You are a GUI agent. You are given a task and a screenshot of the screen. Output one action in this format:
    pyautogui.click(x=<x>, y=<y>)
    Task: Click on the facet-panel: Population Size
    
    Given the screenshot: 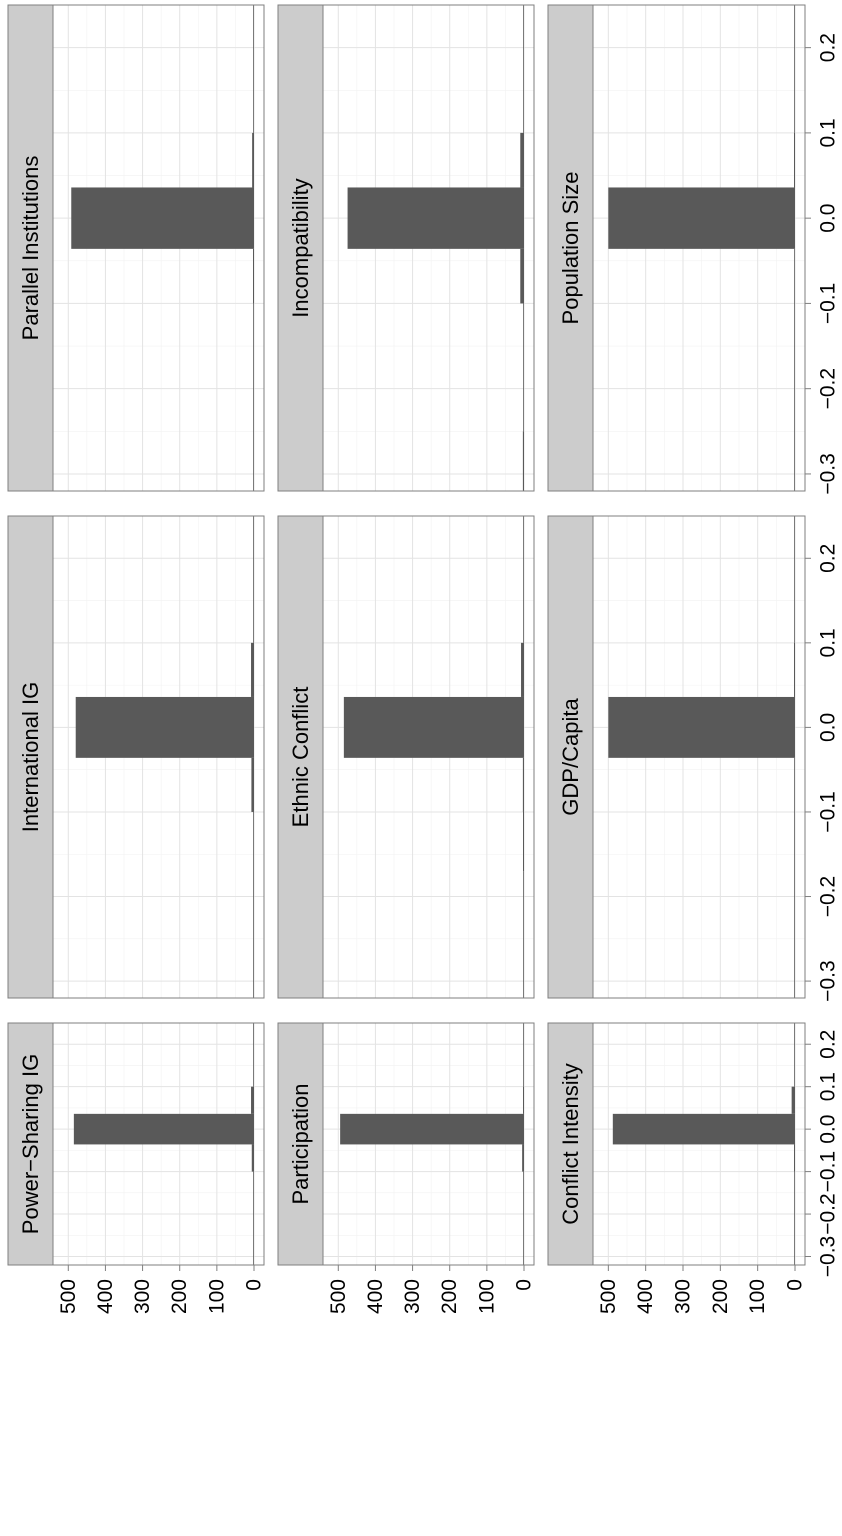 What is the action you would take?
    pyautogui.click(x=676, y=248)
    